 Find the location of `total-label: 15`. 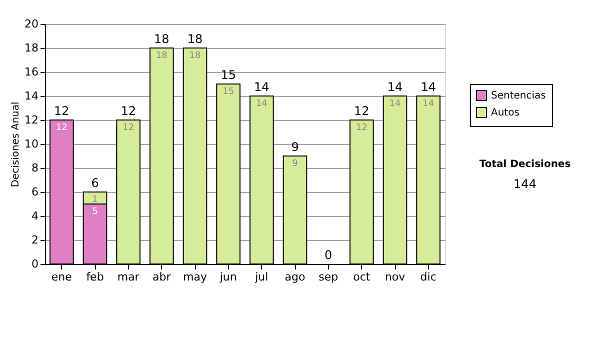

total-label: 15 is located at coordinates (228, 75).